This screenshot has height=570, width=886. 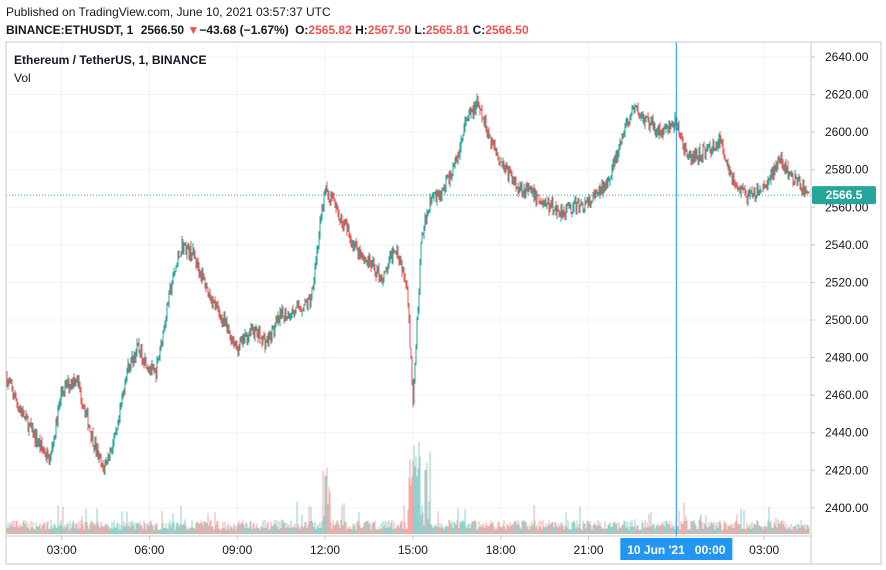 I want to click on change-label: −43.68 (−1.67%), so click(x=244, y=30).